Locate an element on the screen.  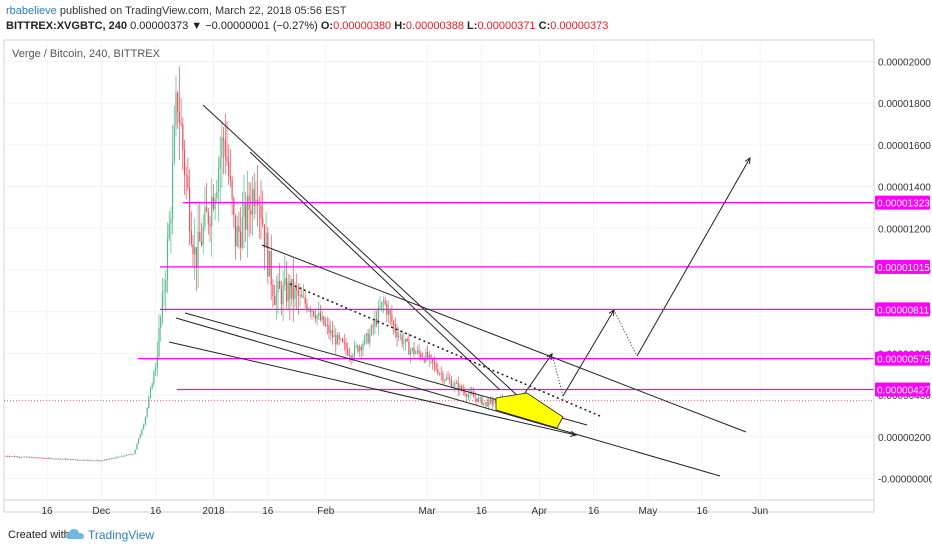
price-level-label: 0.00000427 is located at coordinates (903, 390).